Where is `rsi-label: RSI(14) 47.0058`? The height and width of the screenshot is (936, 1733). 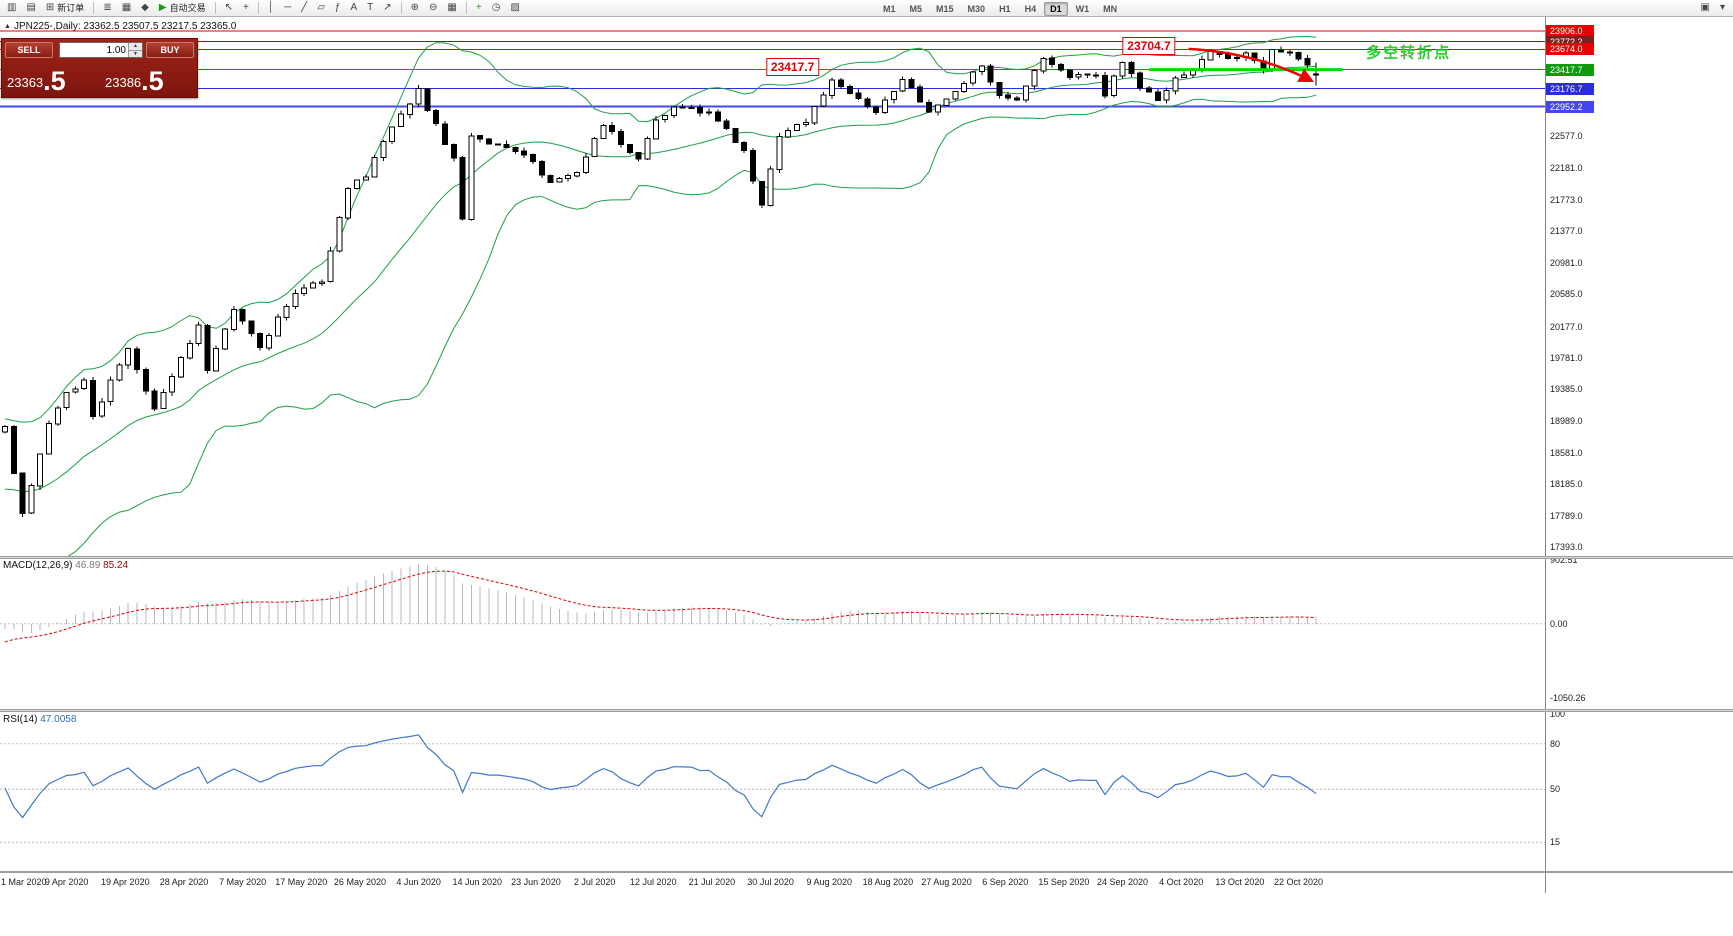
rsi-label: RSI(14) 47.0058 is located at coordinates (39, 719).